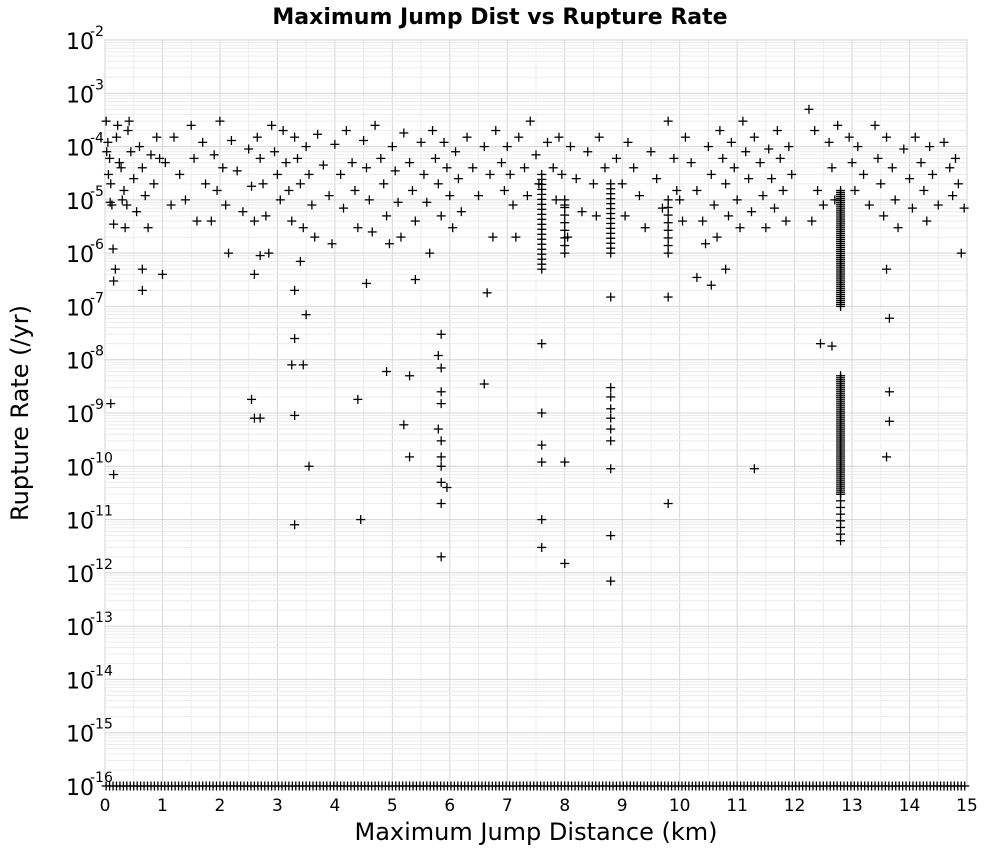  Describe the element at coordinates (795, 806) in the screenshot. I see `x-tick-label: 12` at that location.